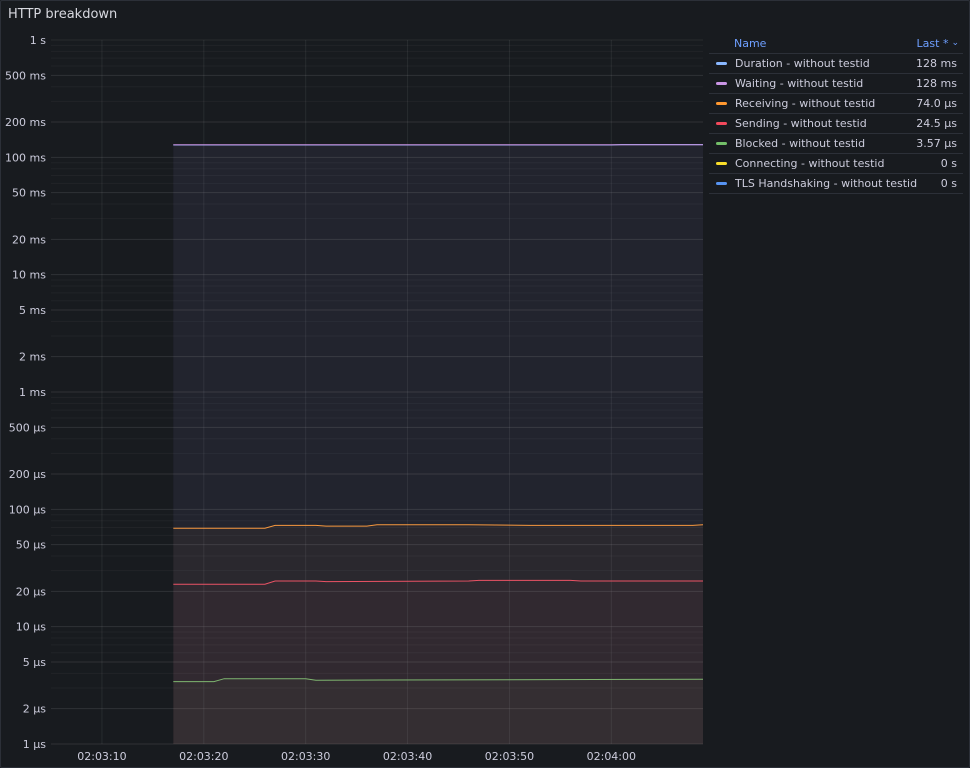  What do you see at coordinates (32, 392) in the screenshot?
I see `y-tick-label: 1 ms` at bounding box center [32, 392].